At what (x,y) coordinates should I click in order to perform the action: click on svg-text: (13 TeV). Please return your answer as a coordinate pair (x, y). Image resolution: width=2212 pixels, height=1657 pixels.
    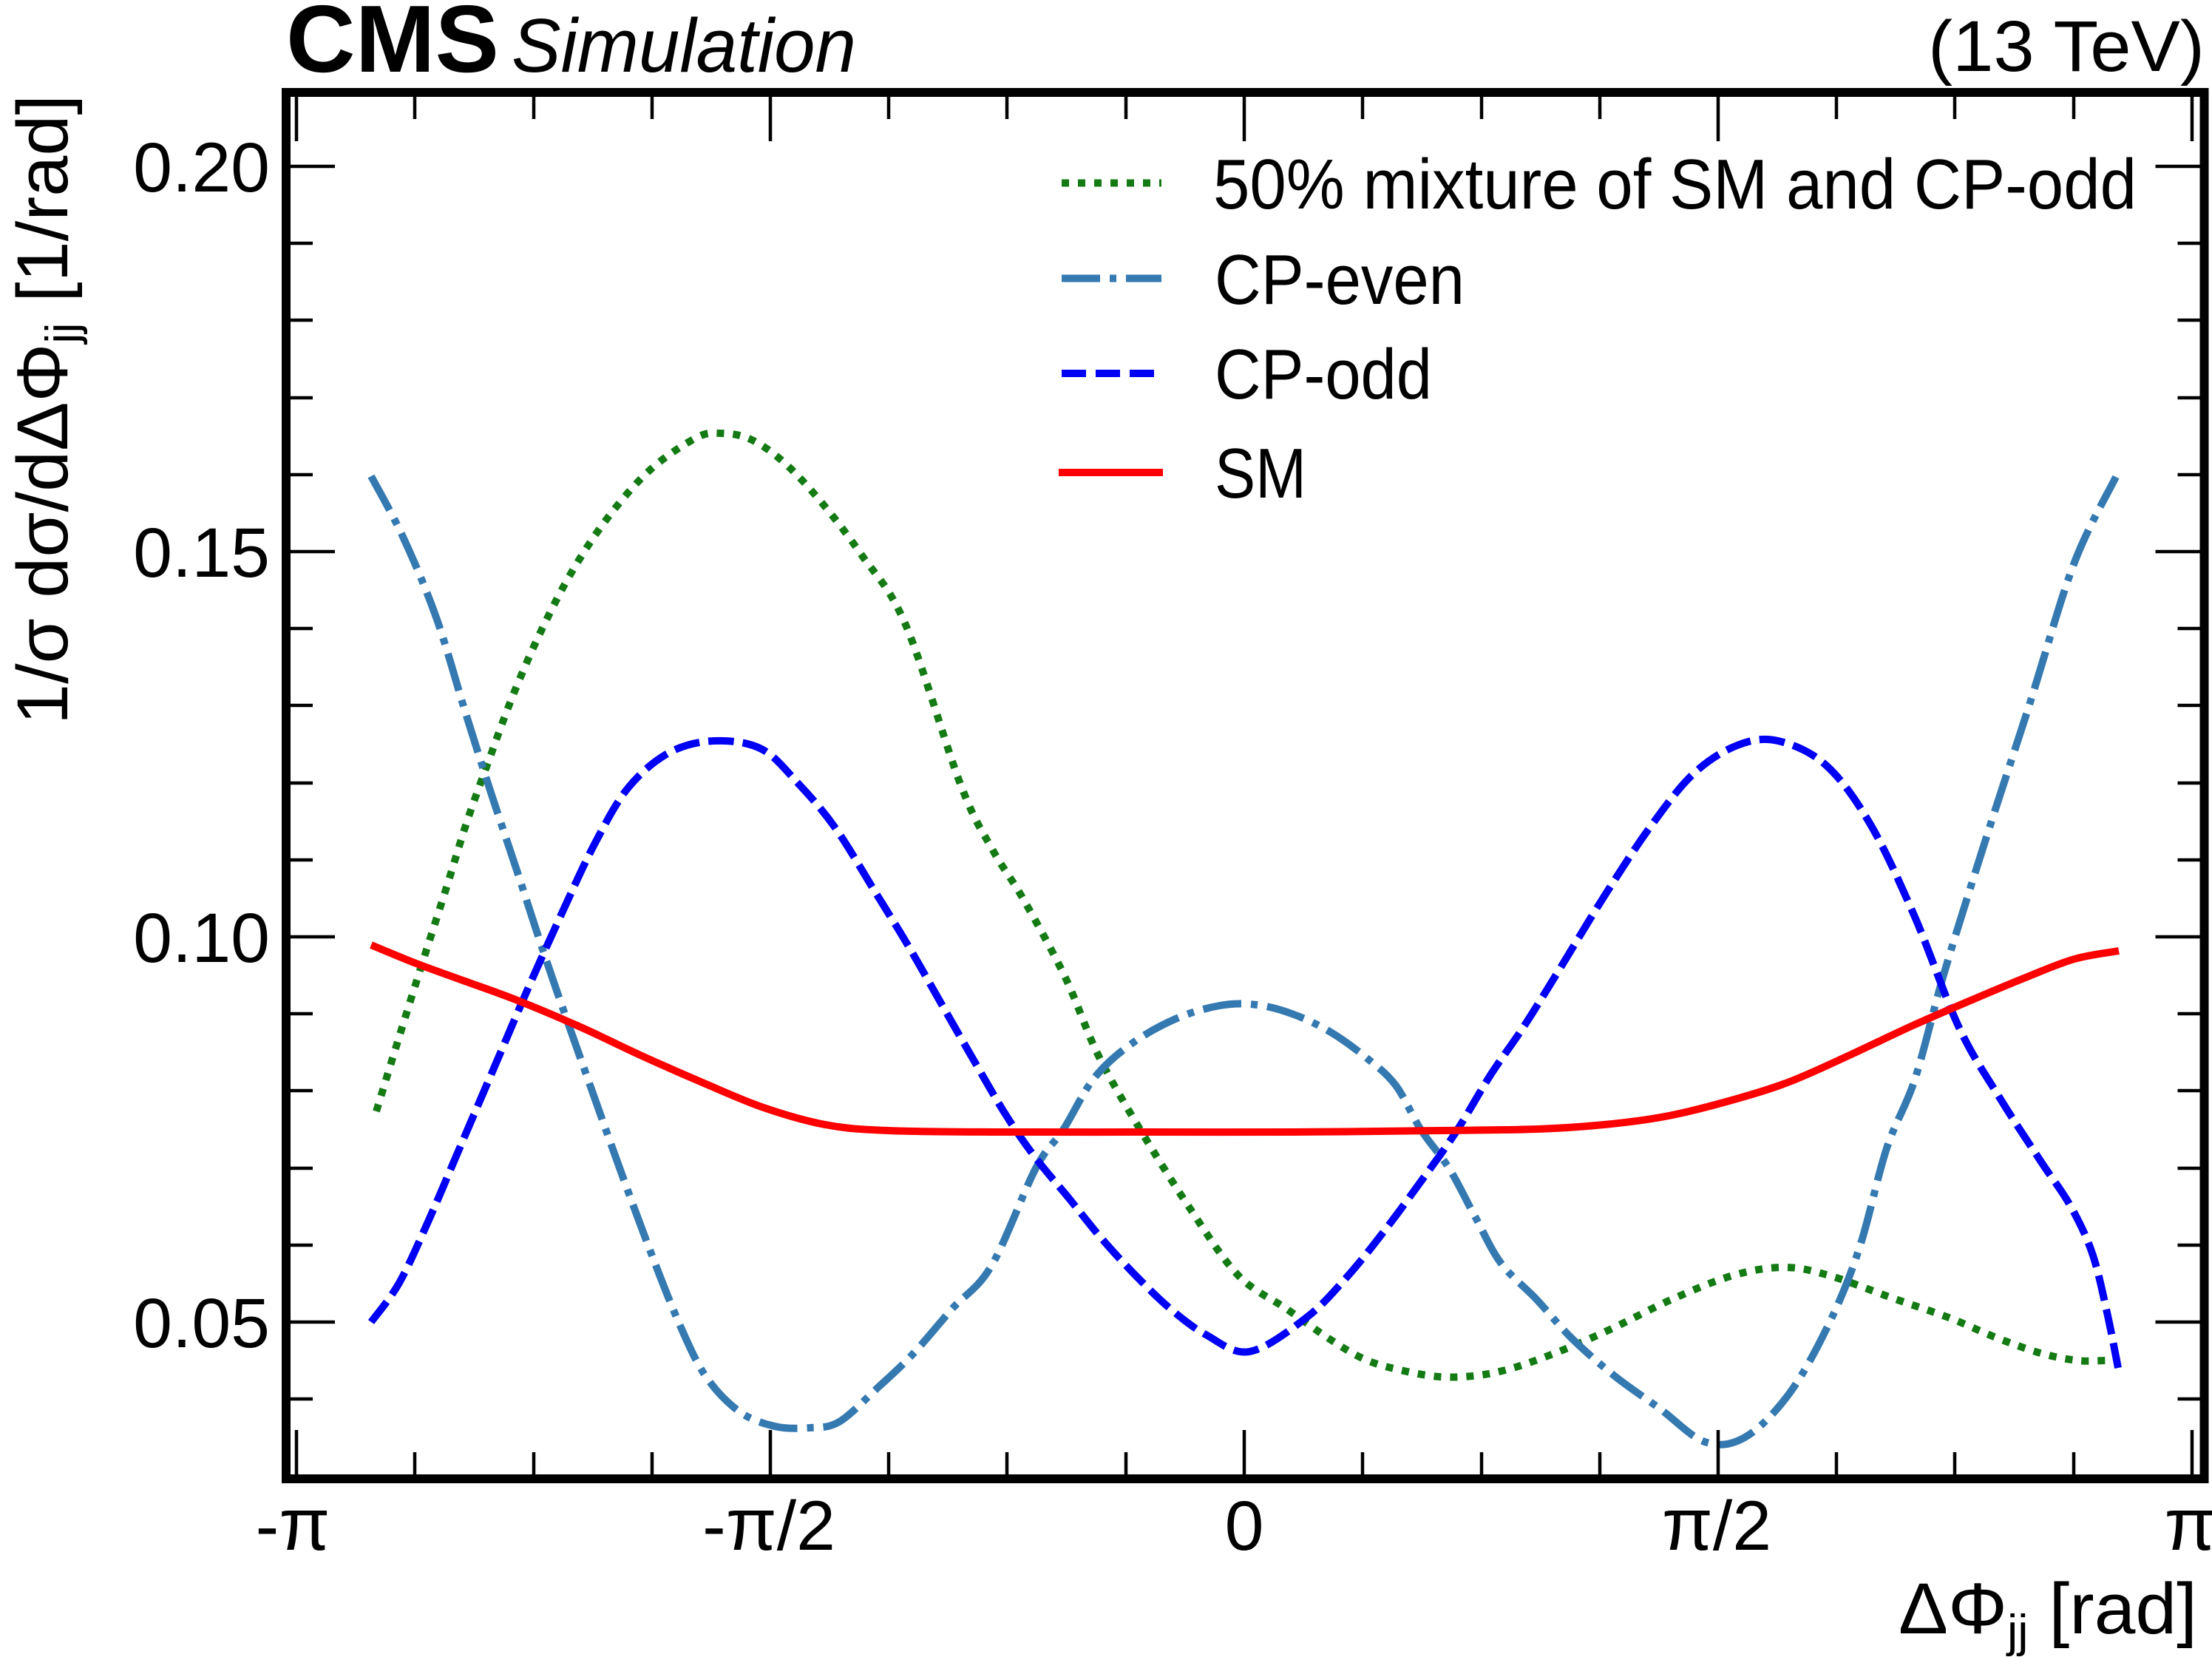
    Looking at the image, I should click on (2066, 46).